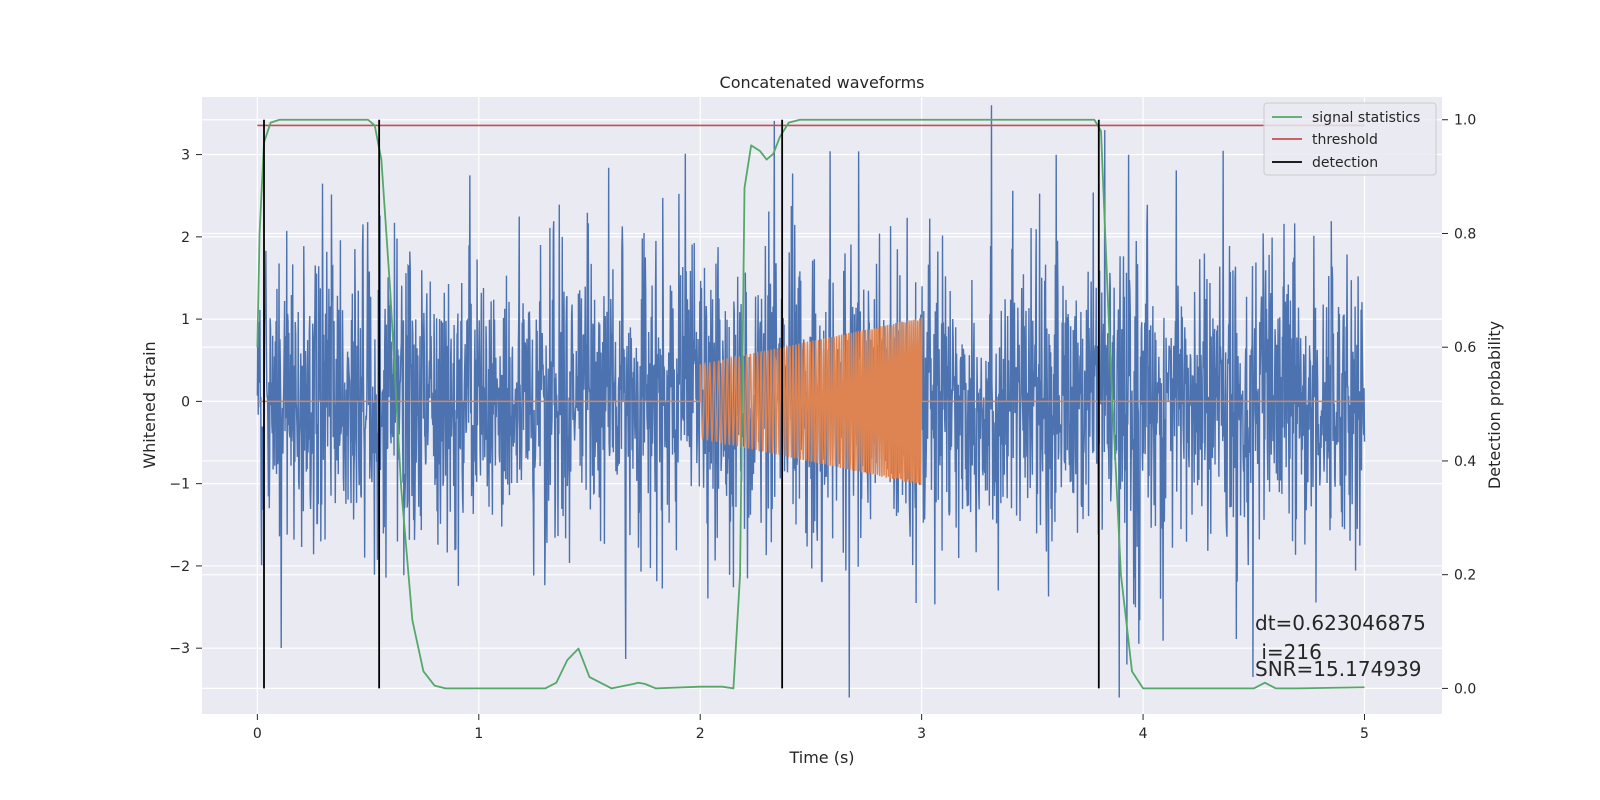 This screenshot has height=800, width=1600. I want to click on y-axis-label: Whitened strain, so click(149, 404).